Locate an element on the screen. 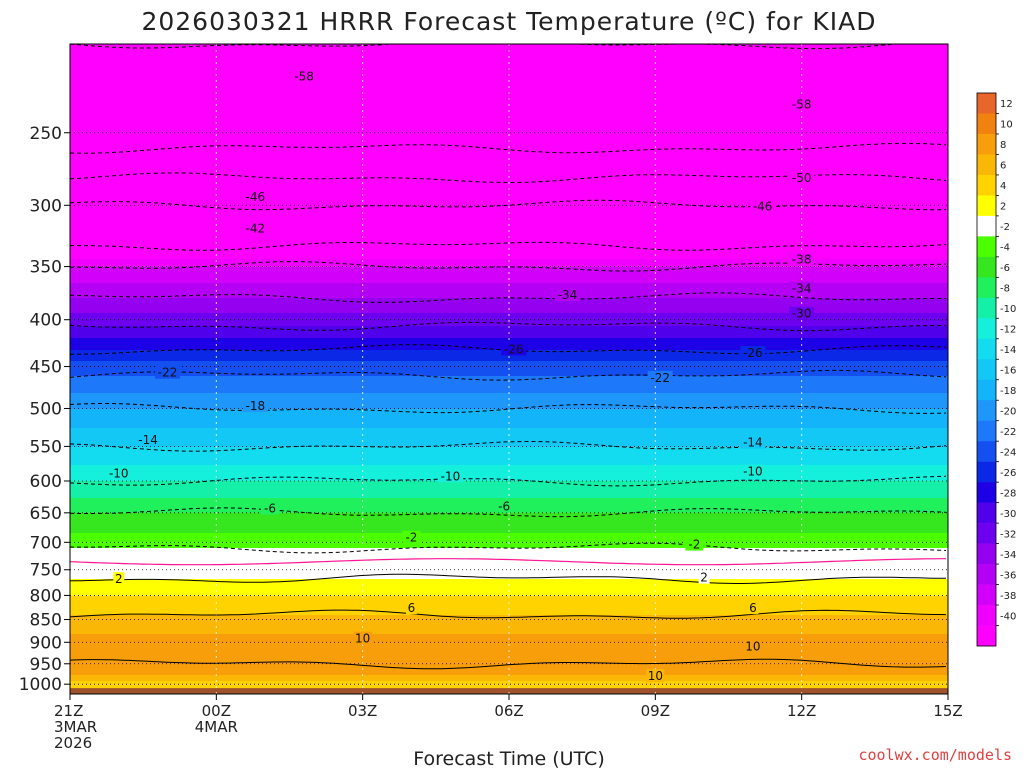 The width and height of the screenshot is (1024, 768). contour-label: 2 is located at coordinates (704, 578).